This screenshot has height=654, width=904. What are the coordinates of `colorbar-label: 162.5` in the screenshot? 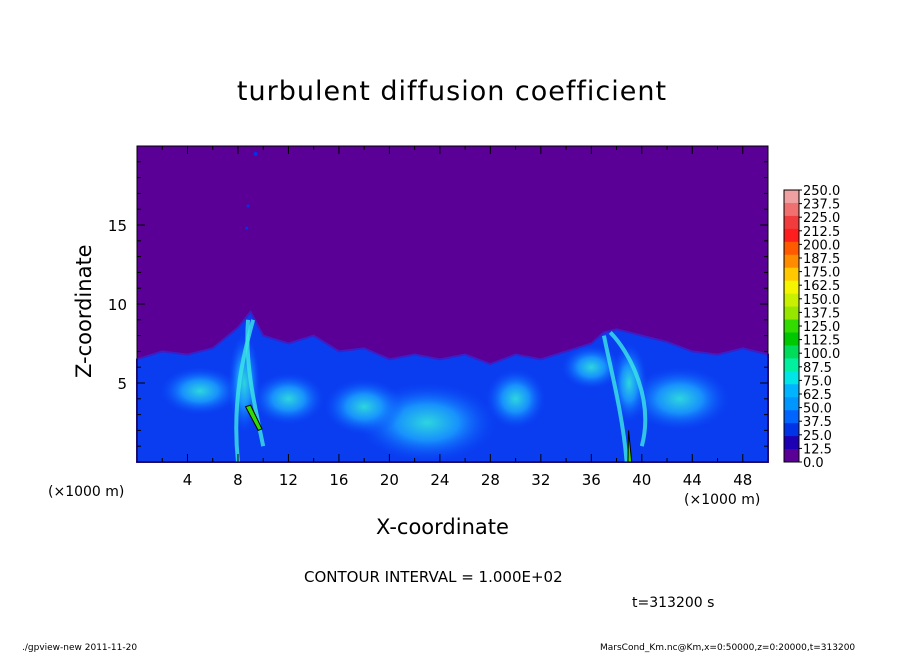 It's located at (821, 286).